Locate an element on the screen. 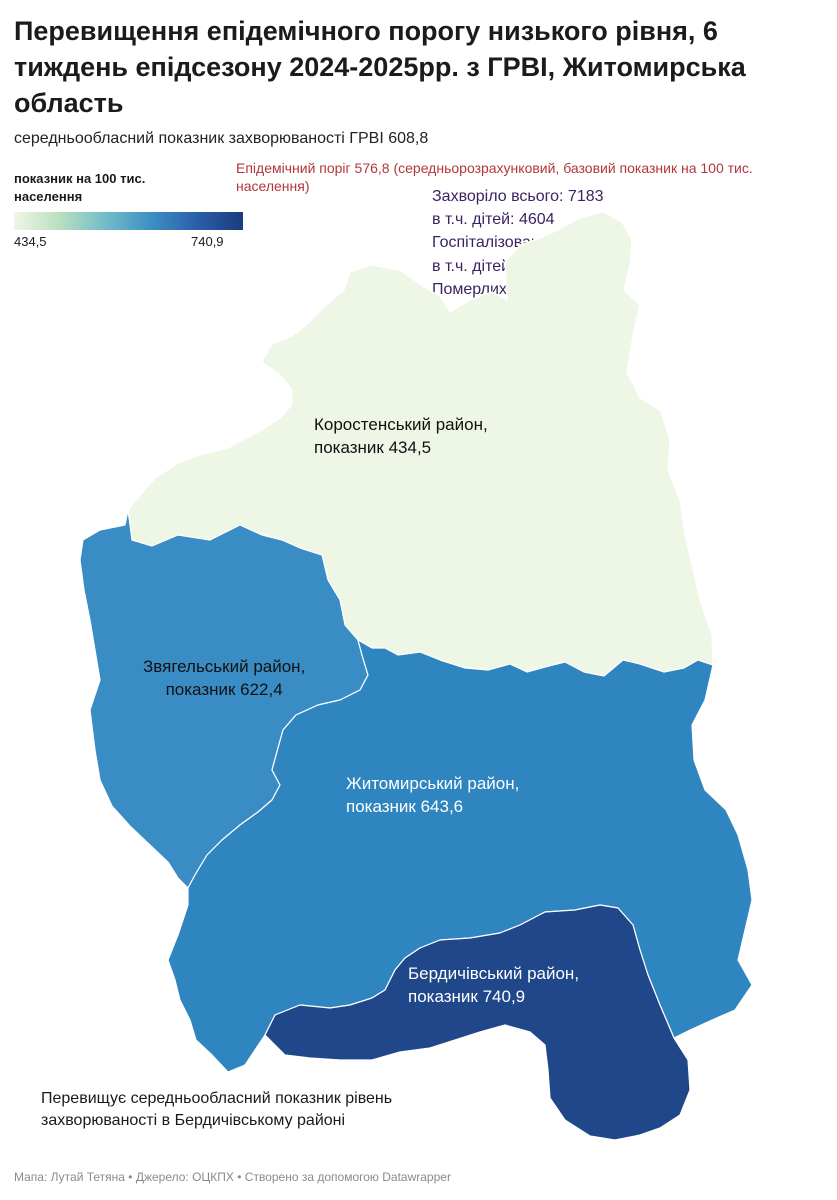 The height and width of the screenshot is (1200, 837). legend-max: 740,9 is located at coordinates (207, 241).